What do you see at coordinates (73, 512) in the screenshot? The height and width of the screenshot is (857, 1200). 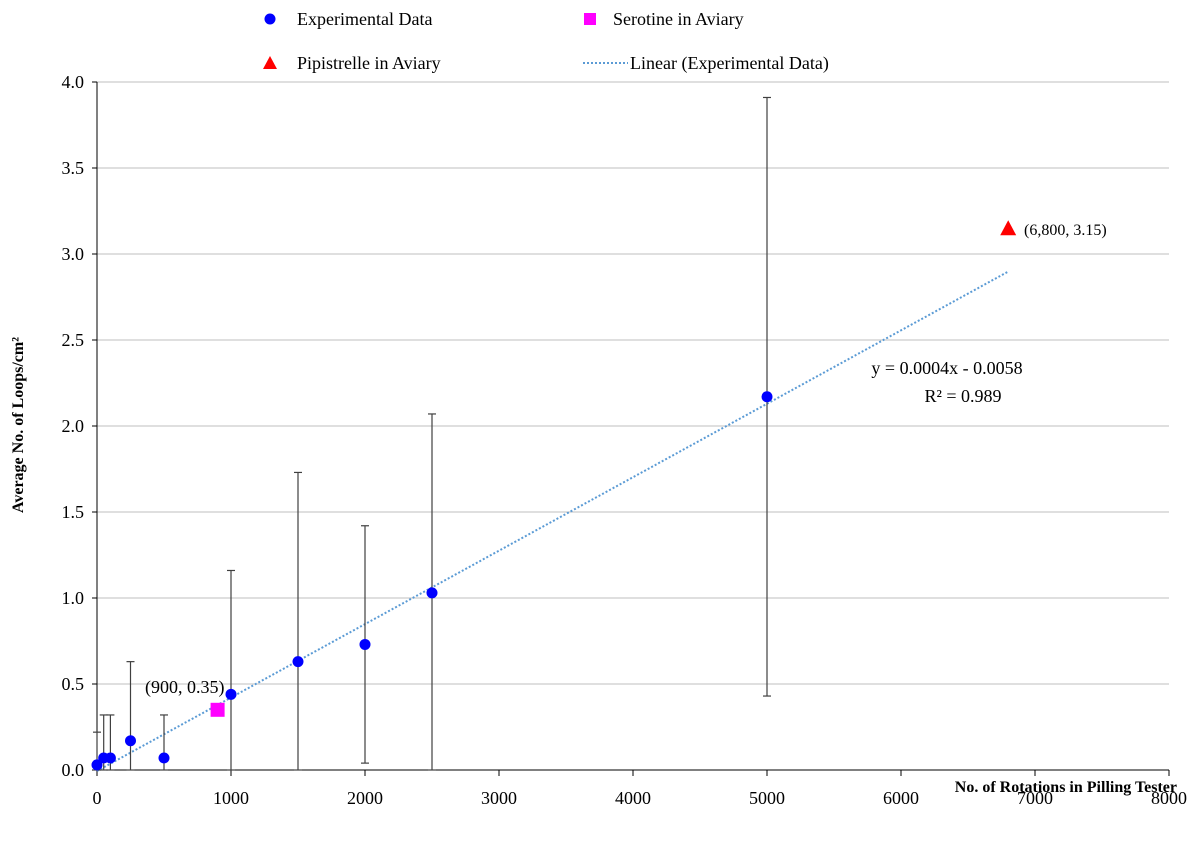 I see `y-tick-label: 1.5` at bounding box center [73, 512].